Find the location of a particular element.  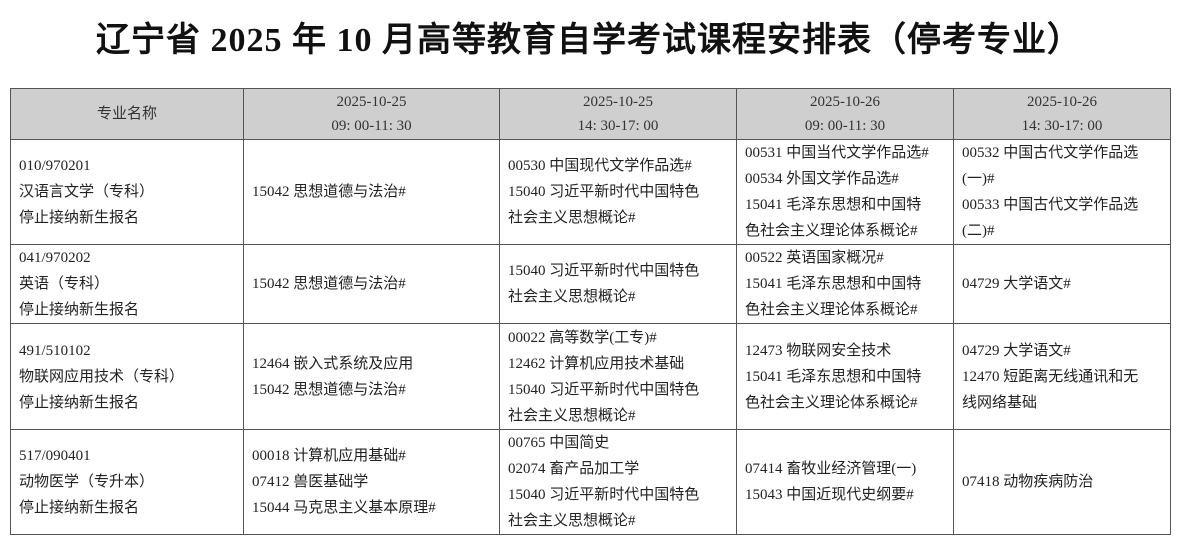

header-session: 2025-10-26 09: 00-11: 30 is located at coordinates (845, 114).